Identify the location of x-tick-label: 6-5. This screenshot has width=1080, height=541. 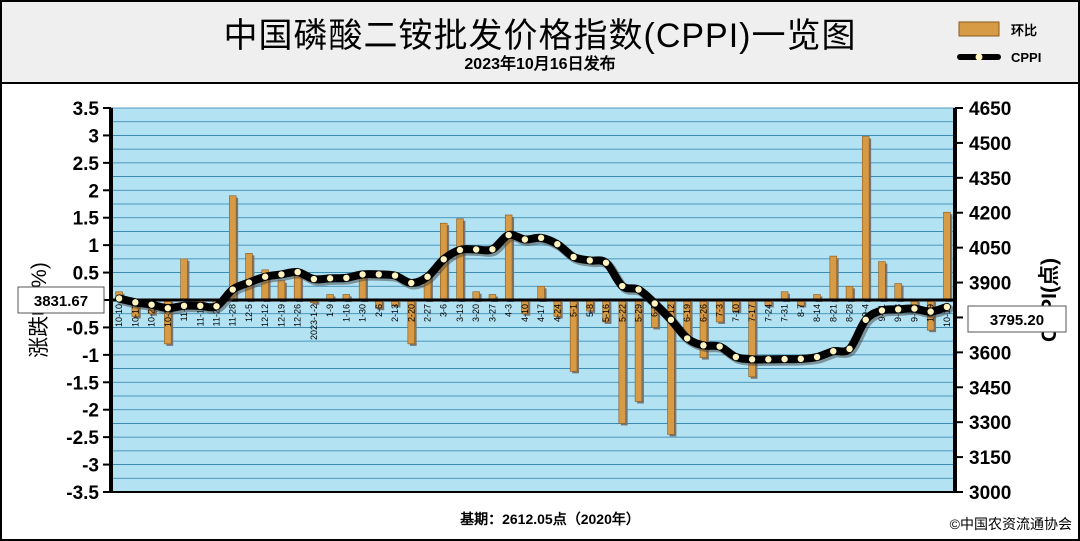
(655, 310).